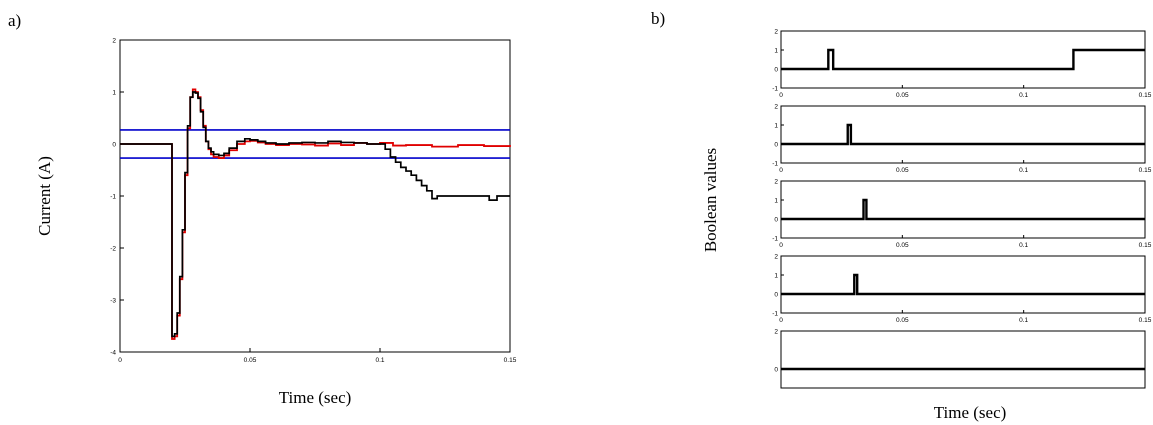  I want to click on panel-label-b: b), so click(658, 18).